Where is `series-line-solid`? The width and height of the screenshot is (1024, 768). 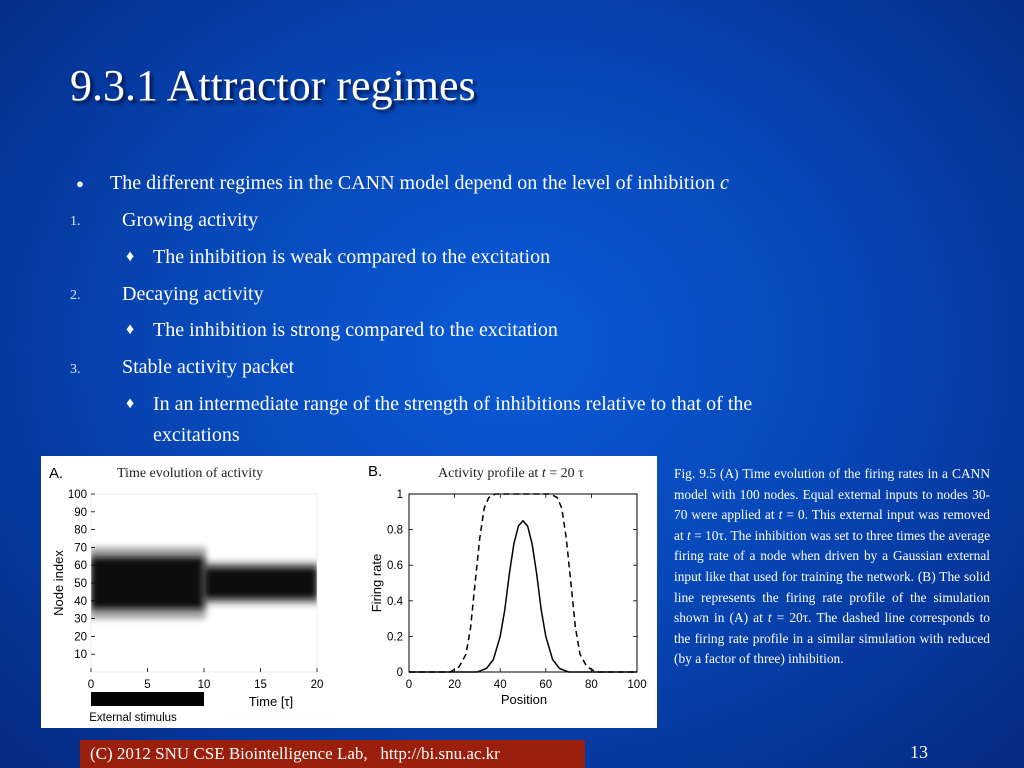
series-line-solid is located at coordinates (523, 596).